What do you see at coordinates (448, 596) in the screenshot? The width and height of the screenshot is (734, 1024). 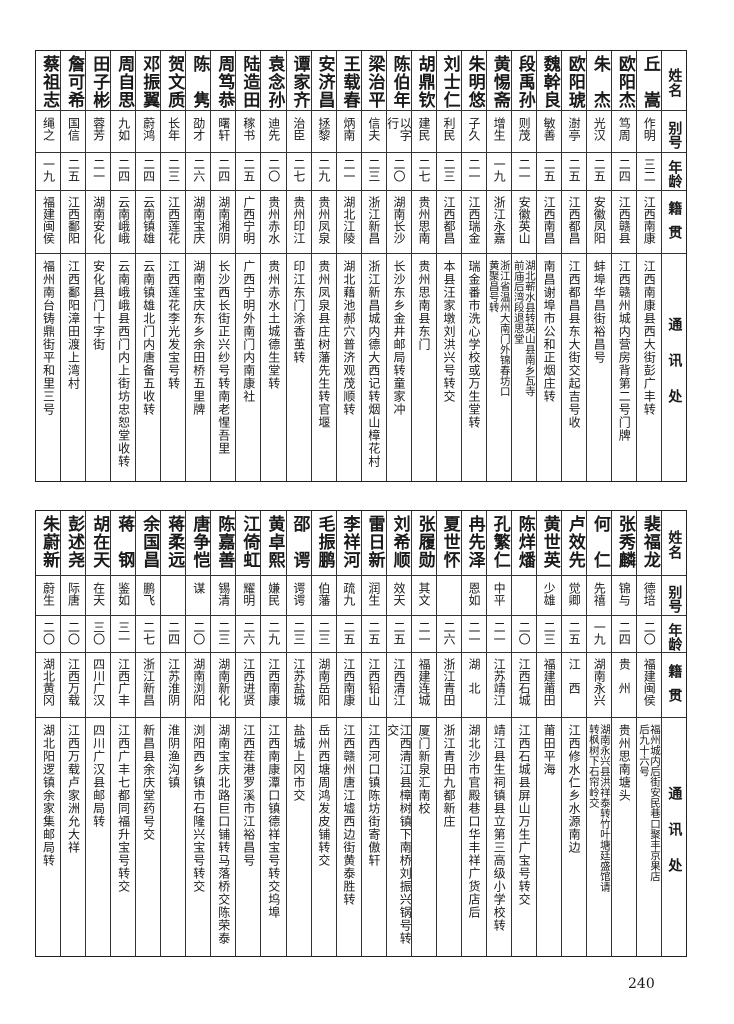 I see `alias-cell` at bounding box center [448, 596].